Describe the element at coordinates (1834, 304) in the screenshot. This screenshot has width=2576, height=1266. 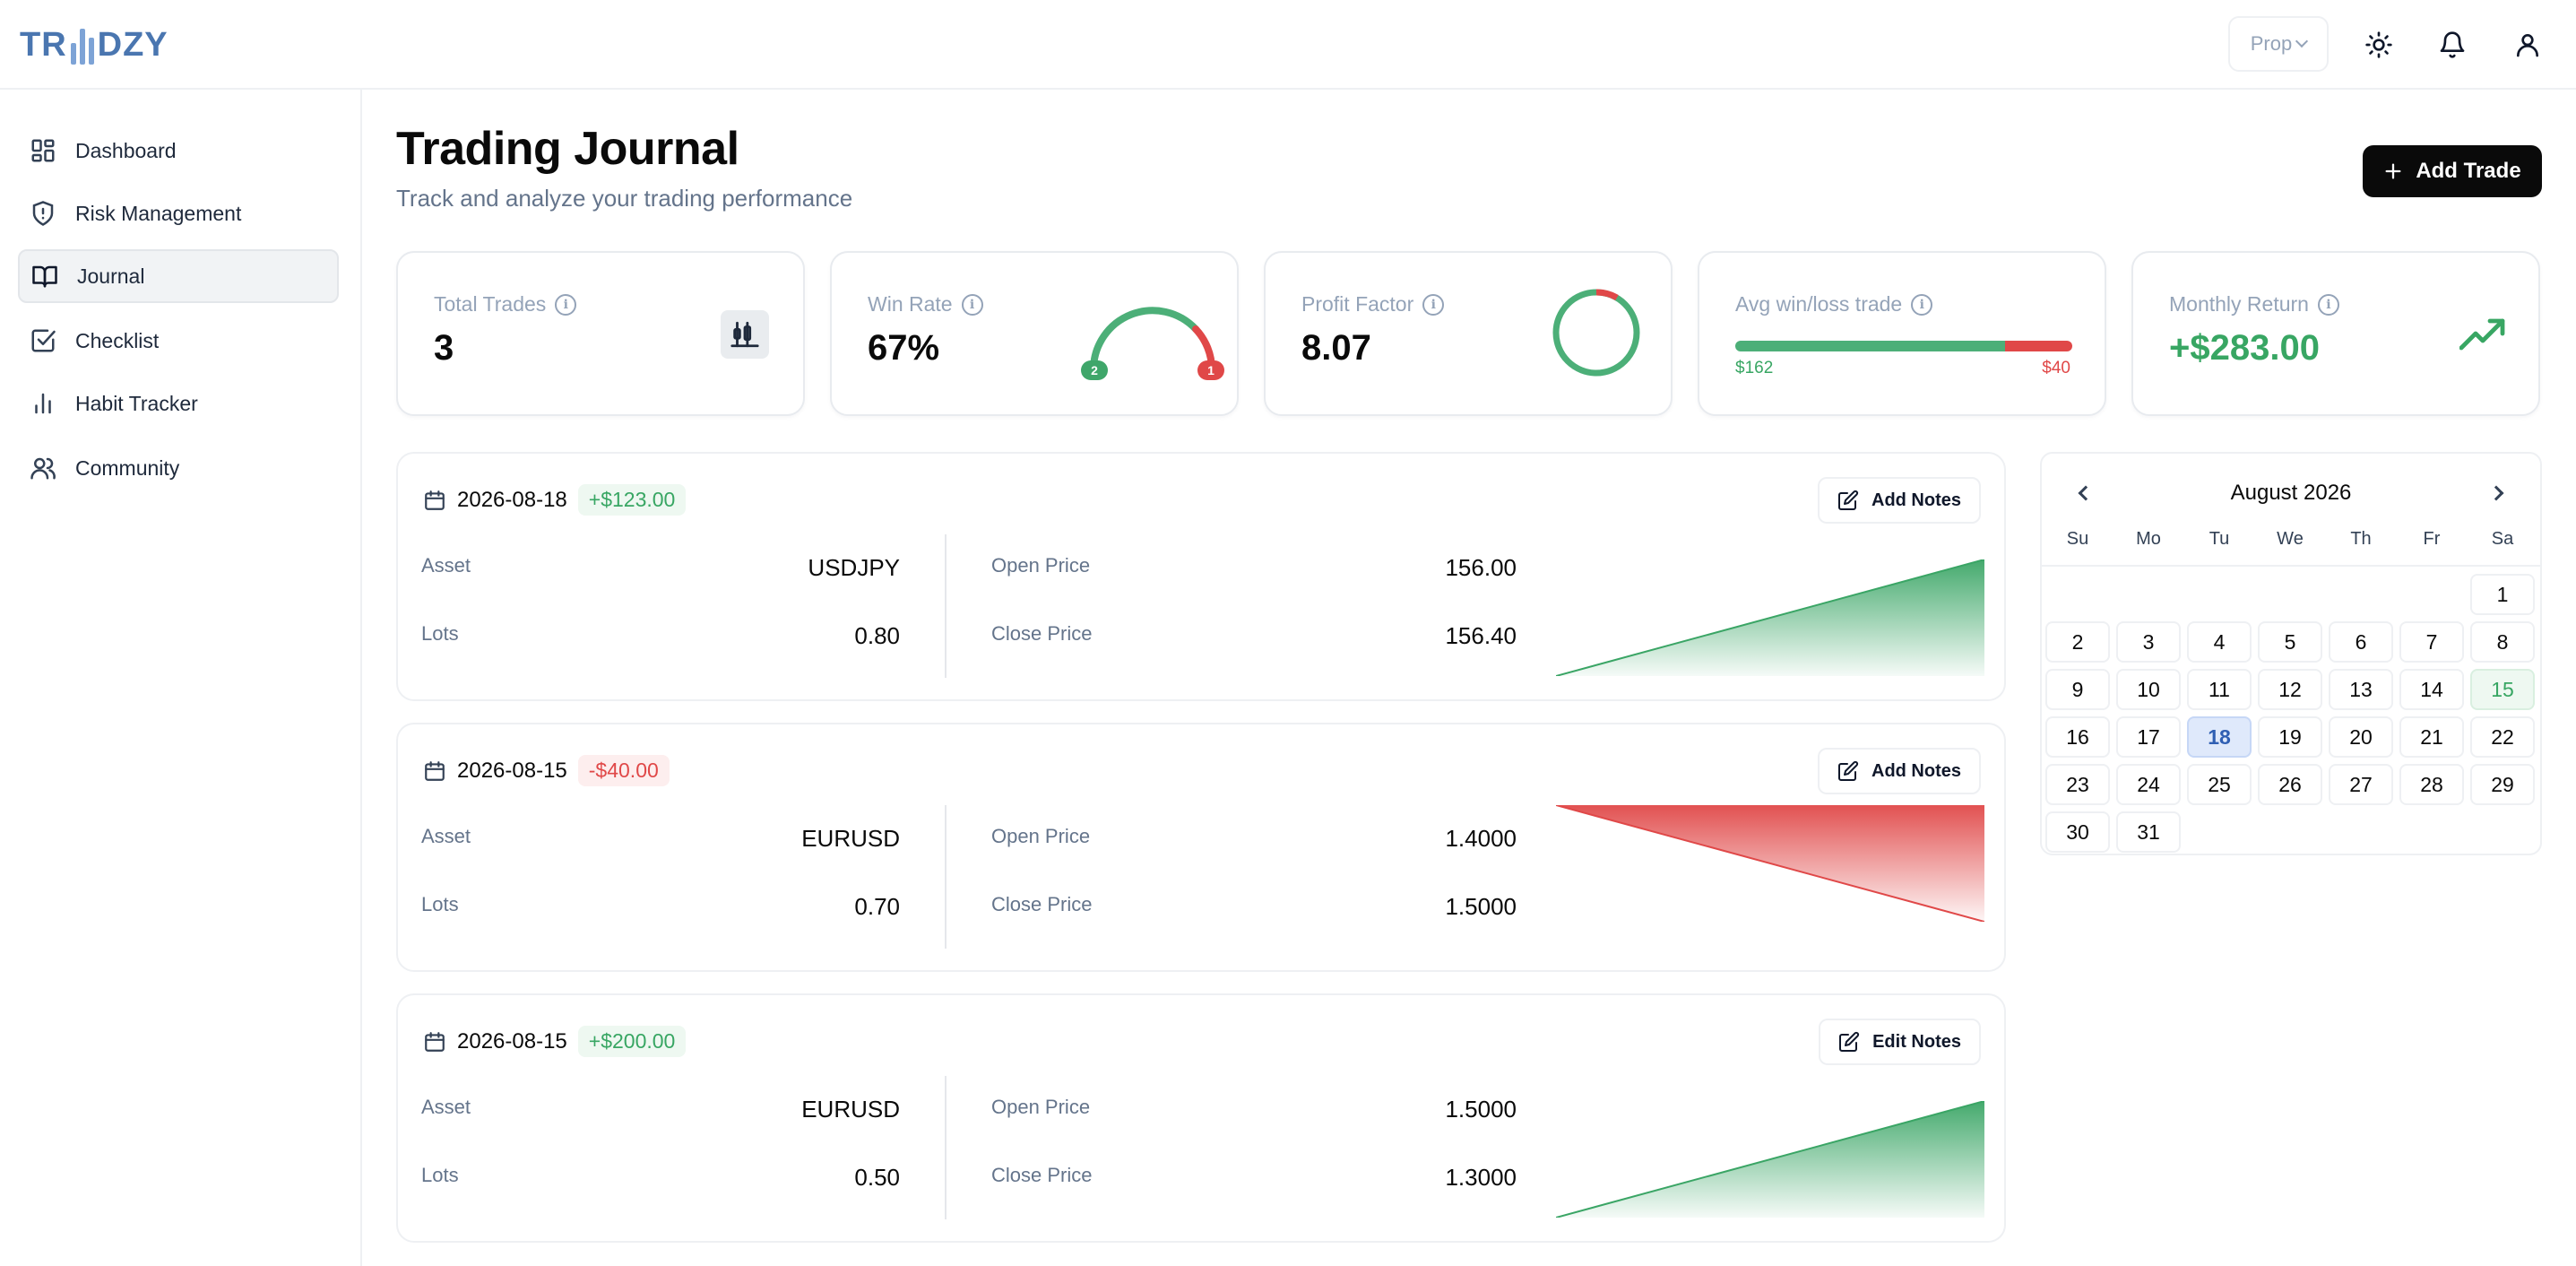
I see `stat-label-wrap: Avg win/loss trade i` at that location.